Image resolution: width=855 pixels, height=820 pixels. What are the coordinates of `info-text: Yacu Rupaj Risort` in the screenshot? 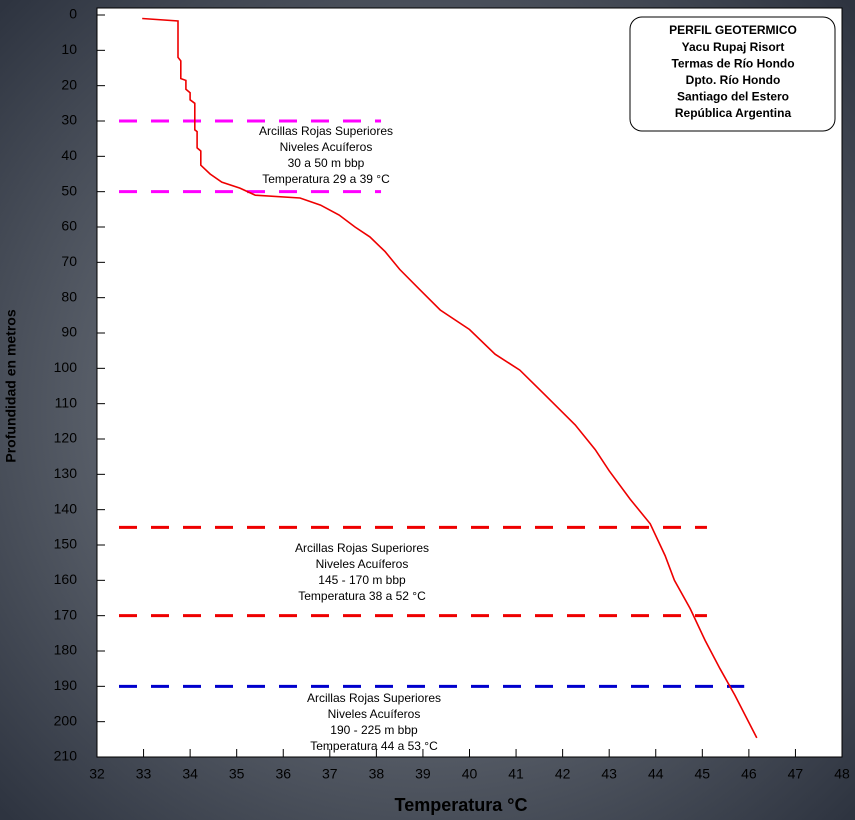 It's located at (733, 47).